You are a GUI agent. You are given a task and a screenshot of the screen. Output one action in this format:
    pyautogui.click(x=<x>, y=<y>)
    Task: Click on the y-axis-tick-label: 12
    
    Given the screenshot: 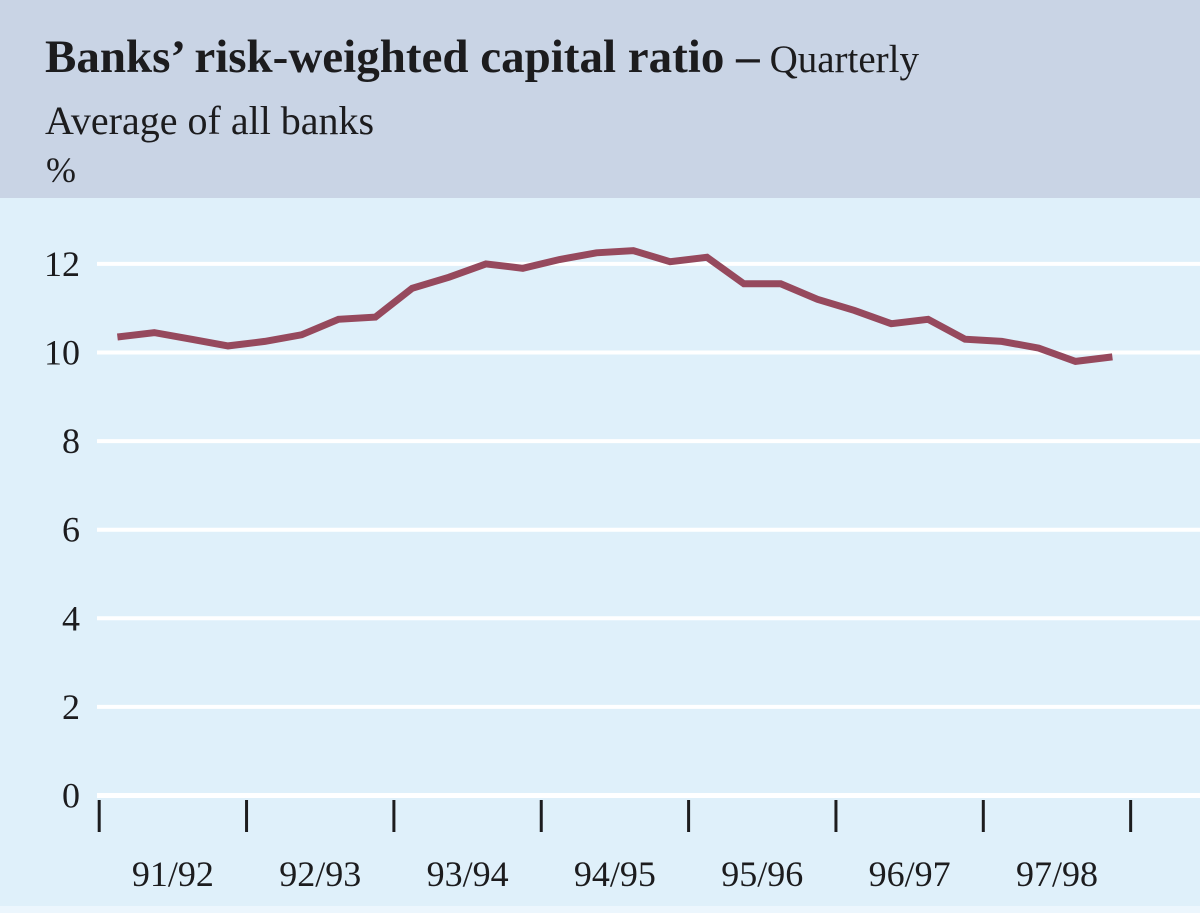 What is the action you would take?
    pyautogui.click(x=62, y=264)
    